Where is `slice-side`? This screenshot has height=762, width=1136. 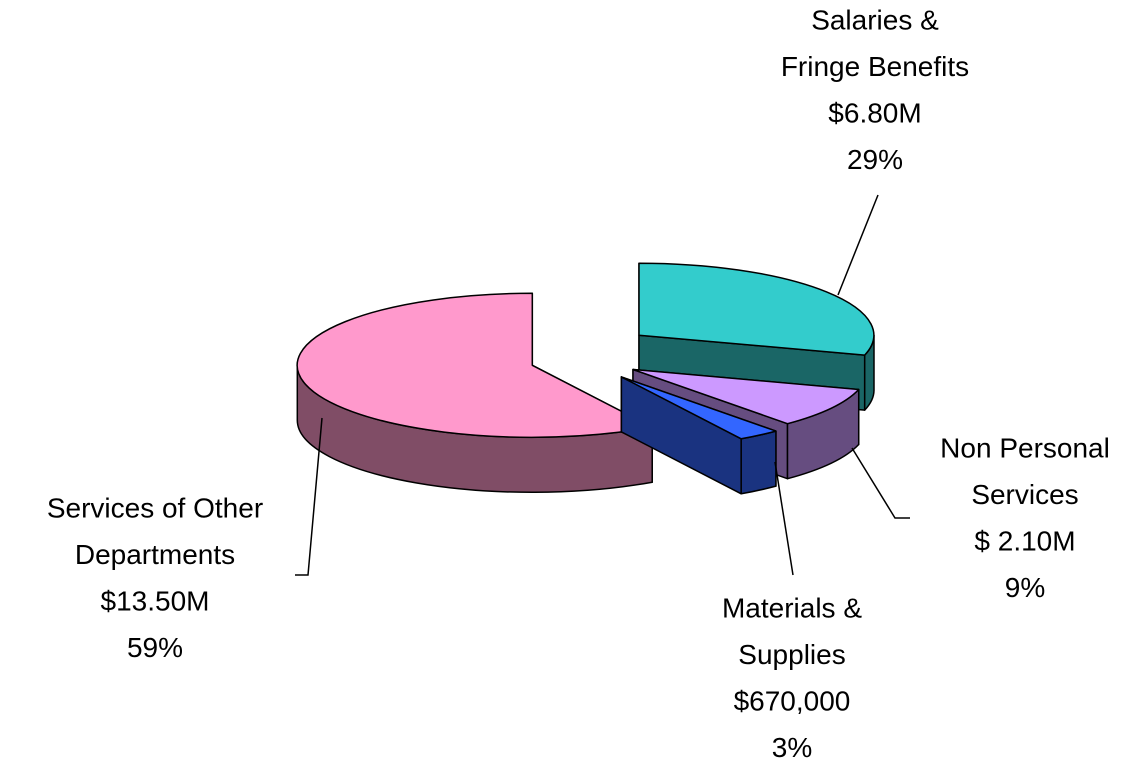
slice-side is located at coordinates (758, 462).